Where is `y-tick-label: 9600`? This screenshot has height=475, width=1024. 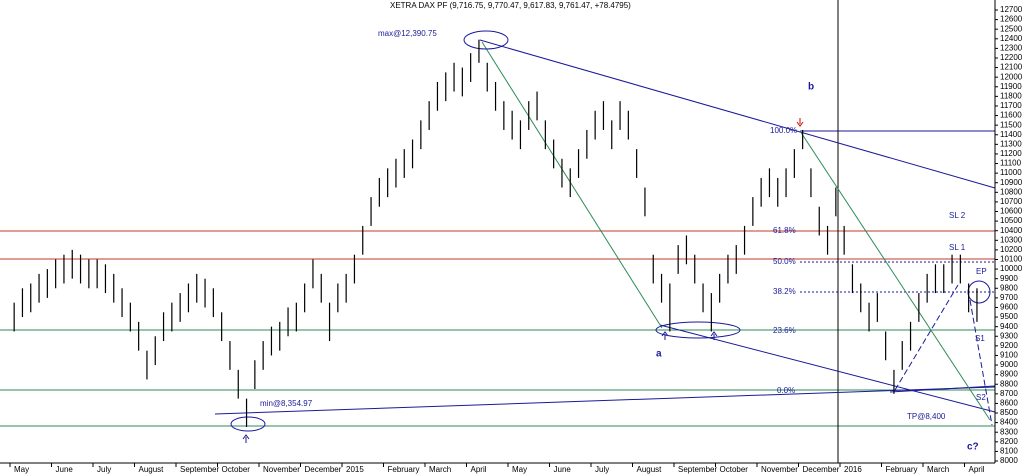 y-tick-label: 9600 is located at coordinates (1009, 307).